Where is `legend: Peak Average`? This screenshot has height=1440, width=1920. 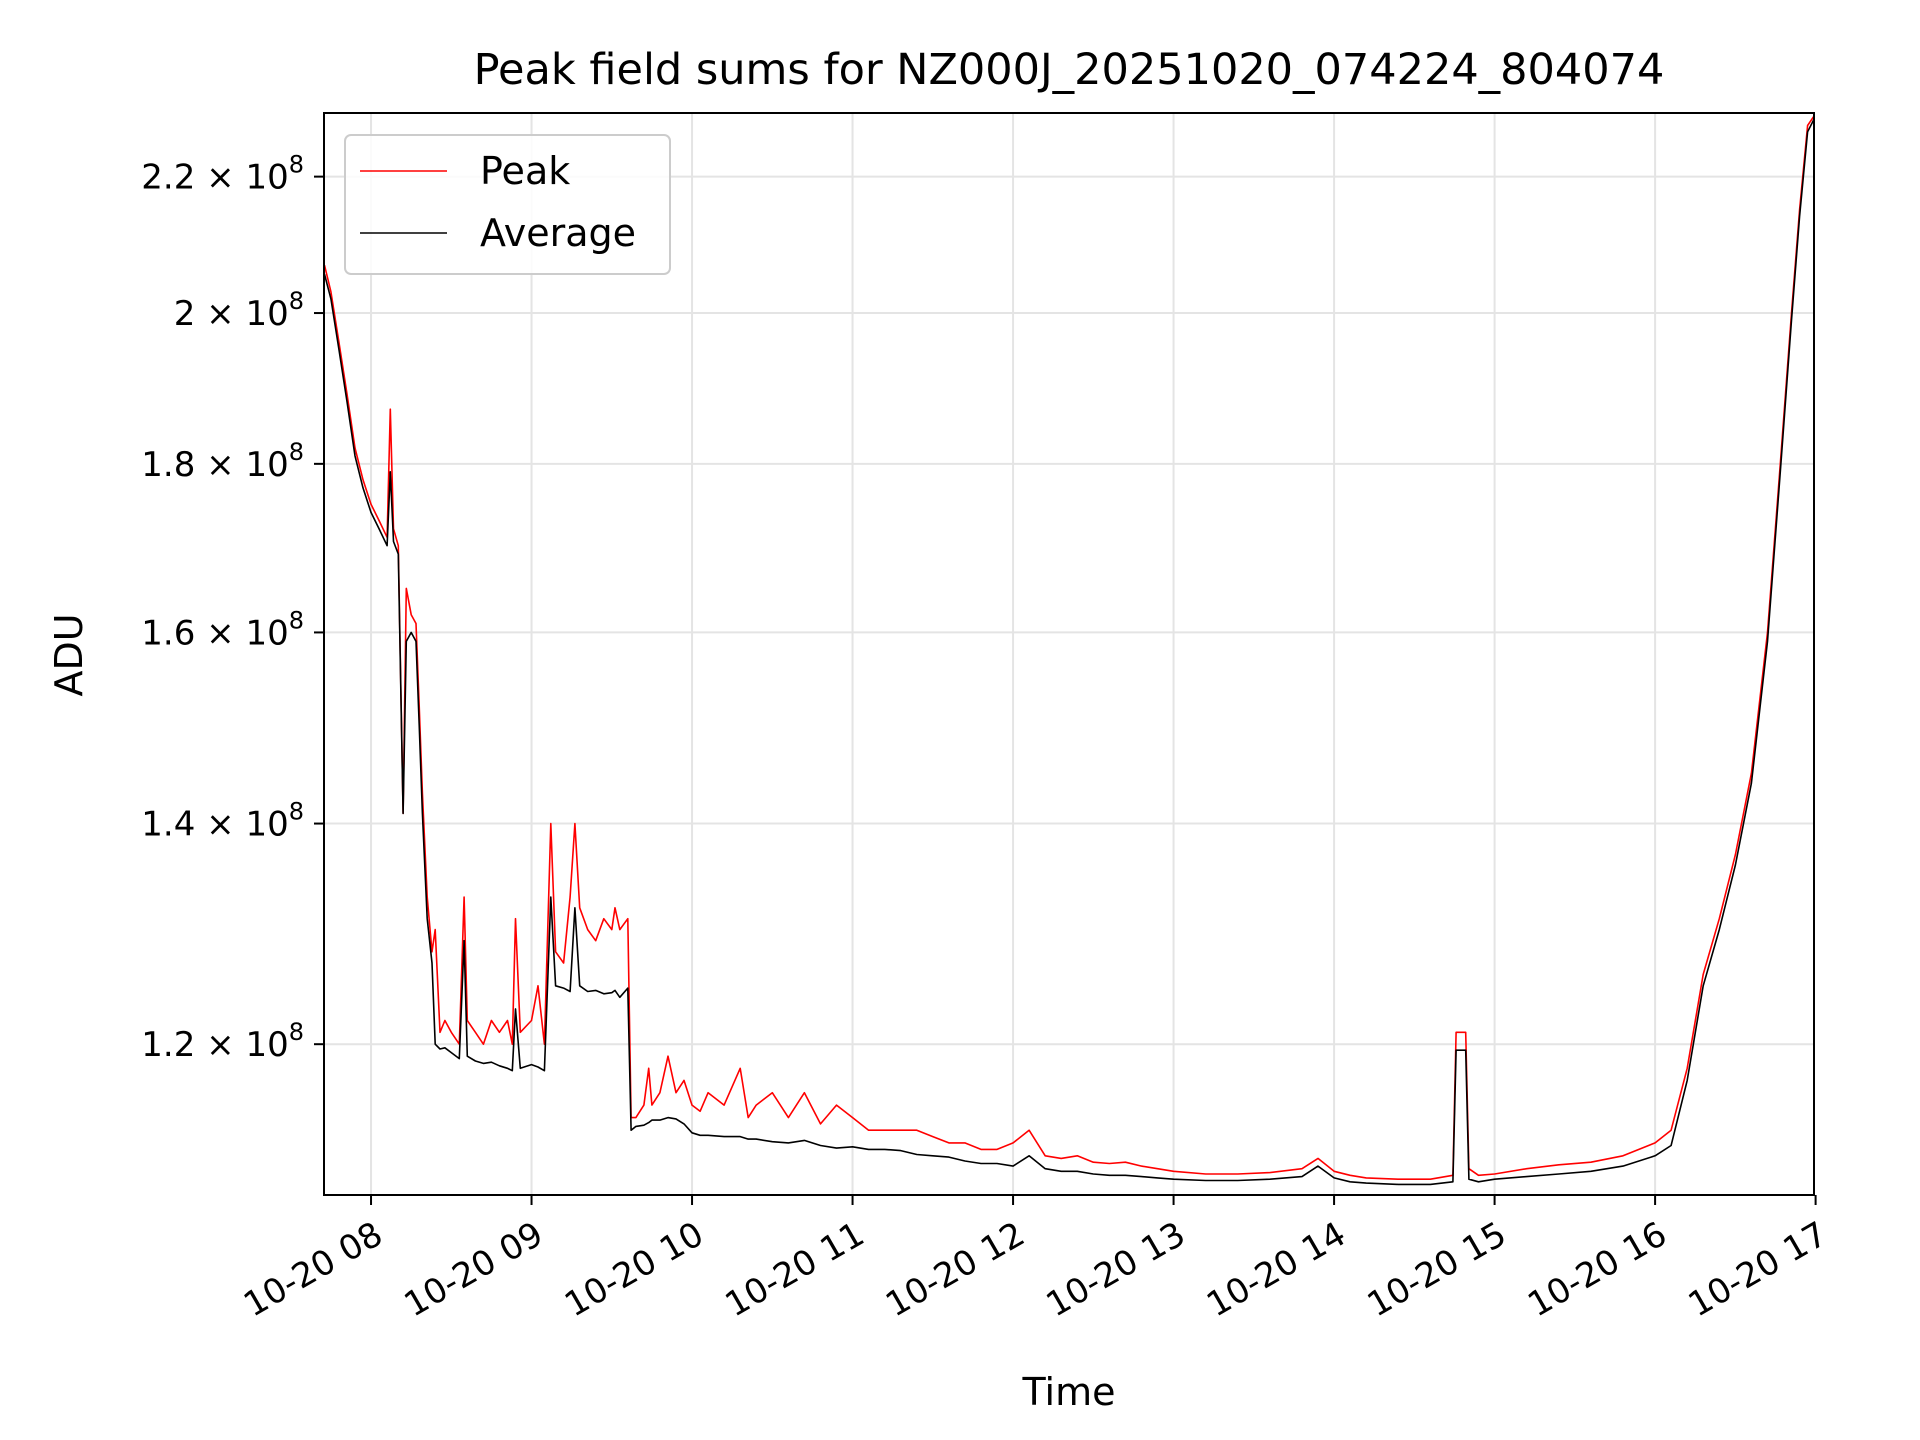 legend: Peak Average is located at coordinates (507, 204).